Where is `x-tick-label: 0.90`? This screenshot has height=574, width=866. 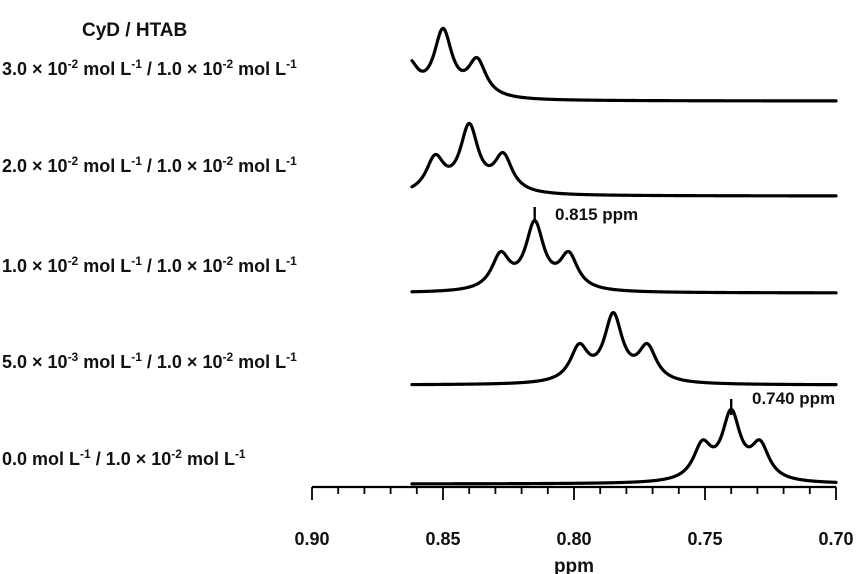 x-tick-label: 0.90 is located at coordinates (311, 539).